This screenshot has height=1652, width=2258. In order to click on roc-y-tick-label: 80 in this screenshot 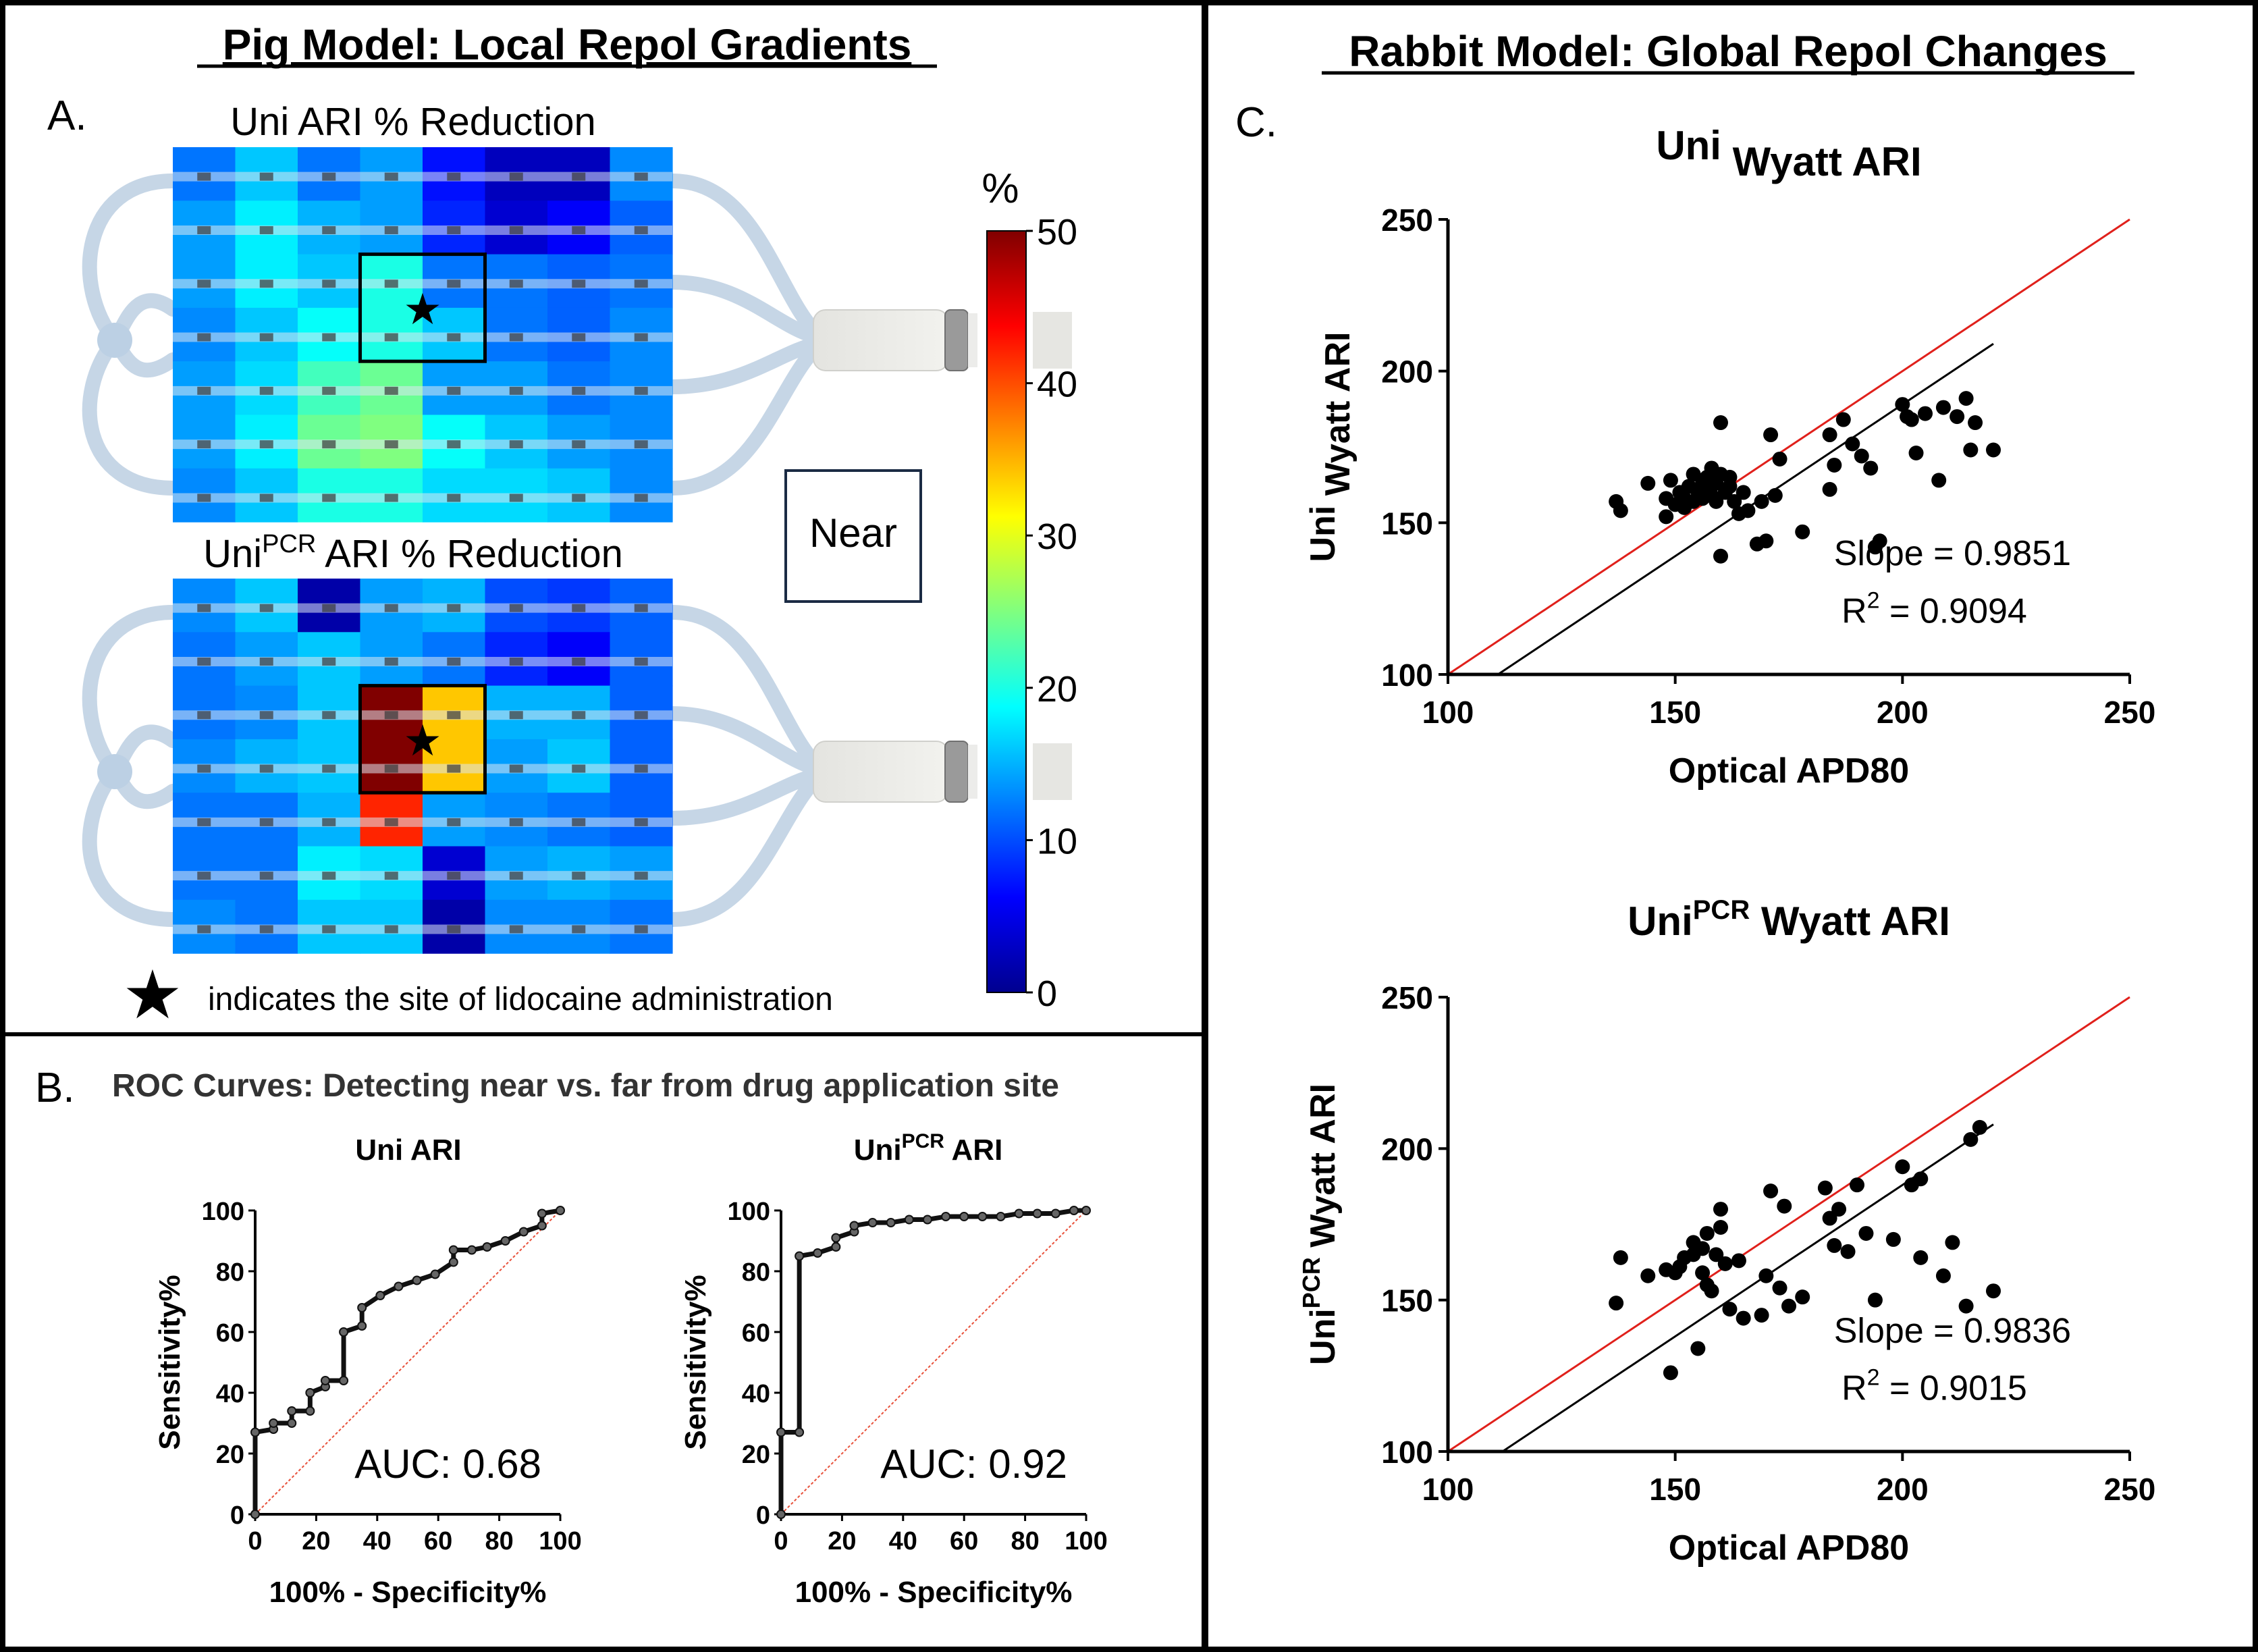, I will do `click(230, 1272)`.